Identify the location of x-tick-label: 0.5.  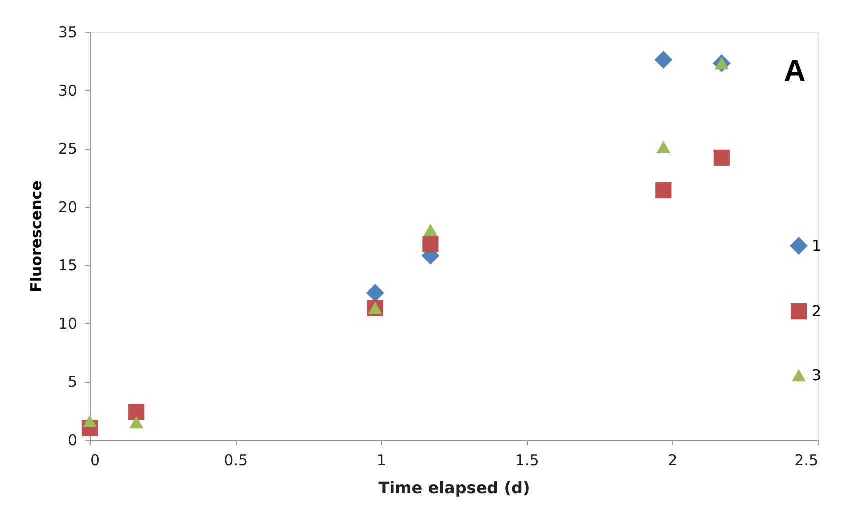
(236, 461).